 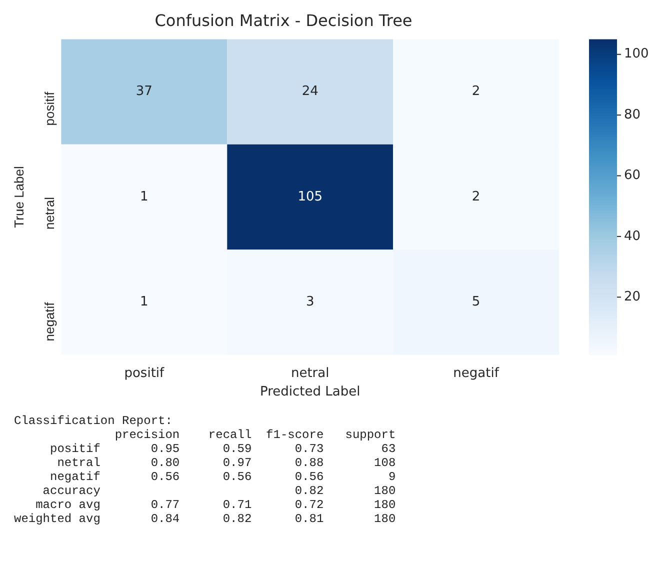 I want to click on color-bar-label: 40, so click(x=632, y=236).